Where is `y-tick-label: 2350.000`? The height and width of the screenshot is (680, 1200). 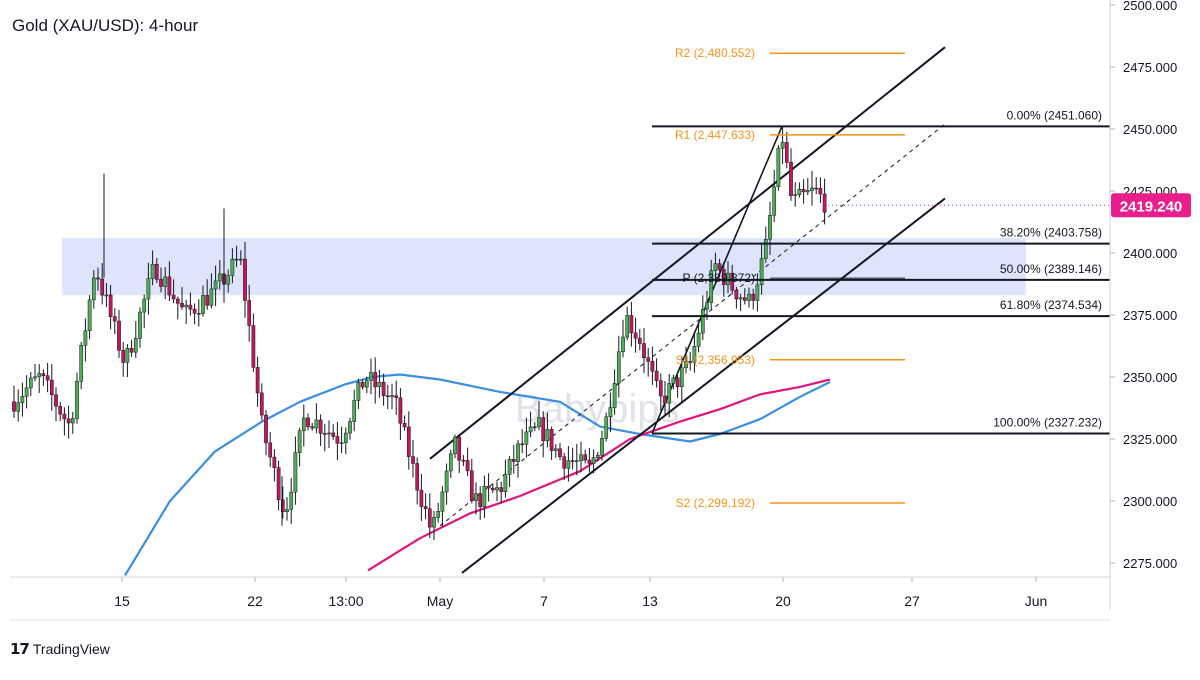
y-tick-label: 2350.000 is located at coordinates (1150, 377).